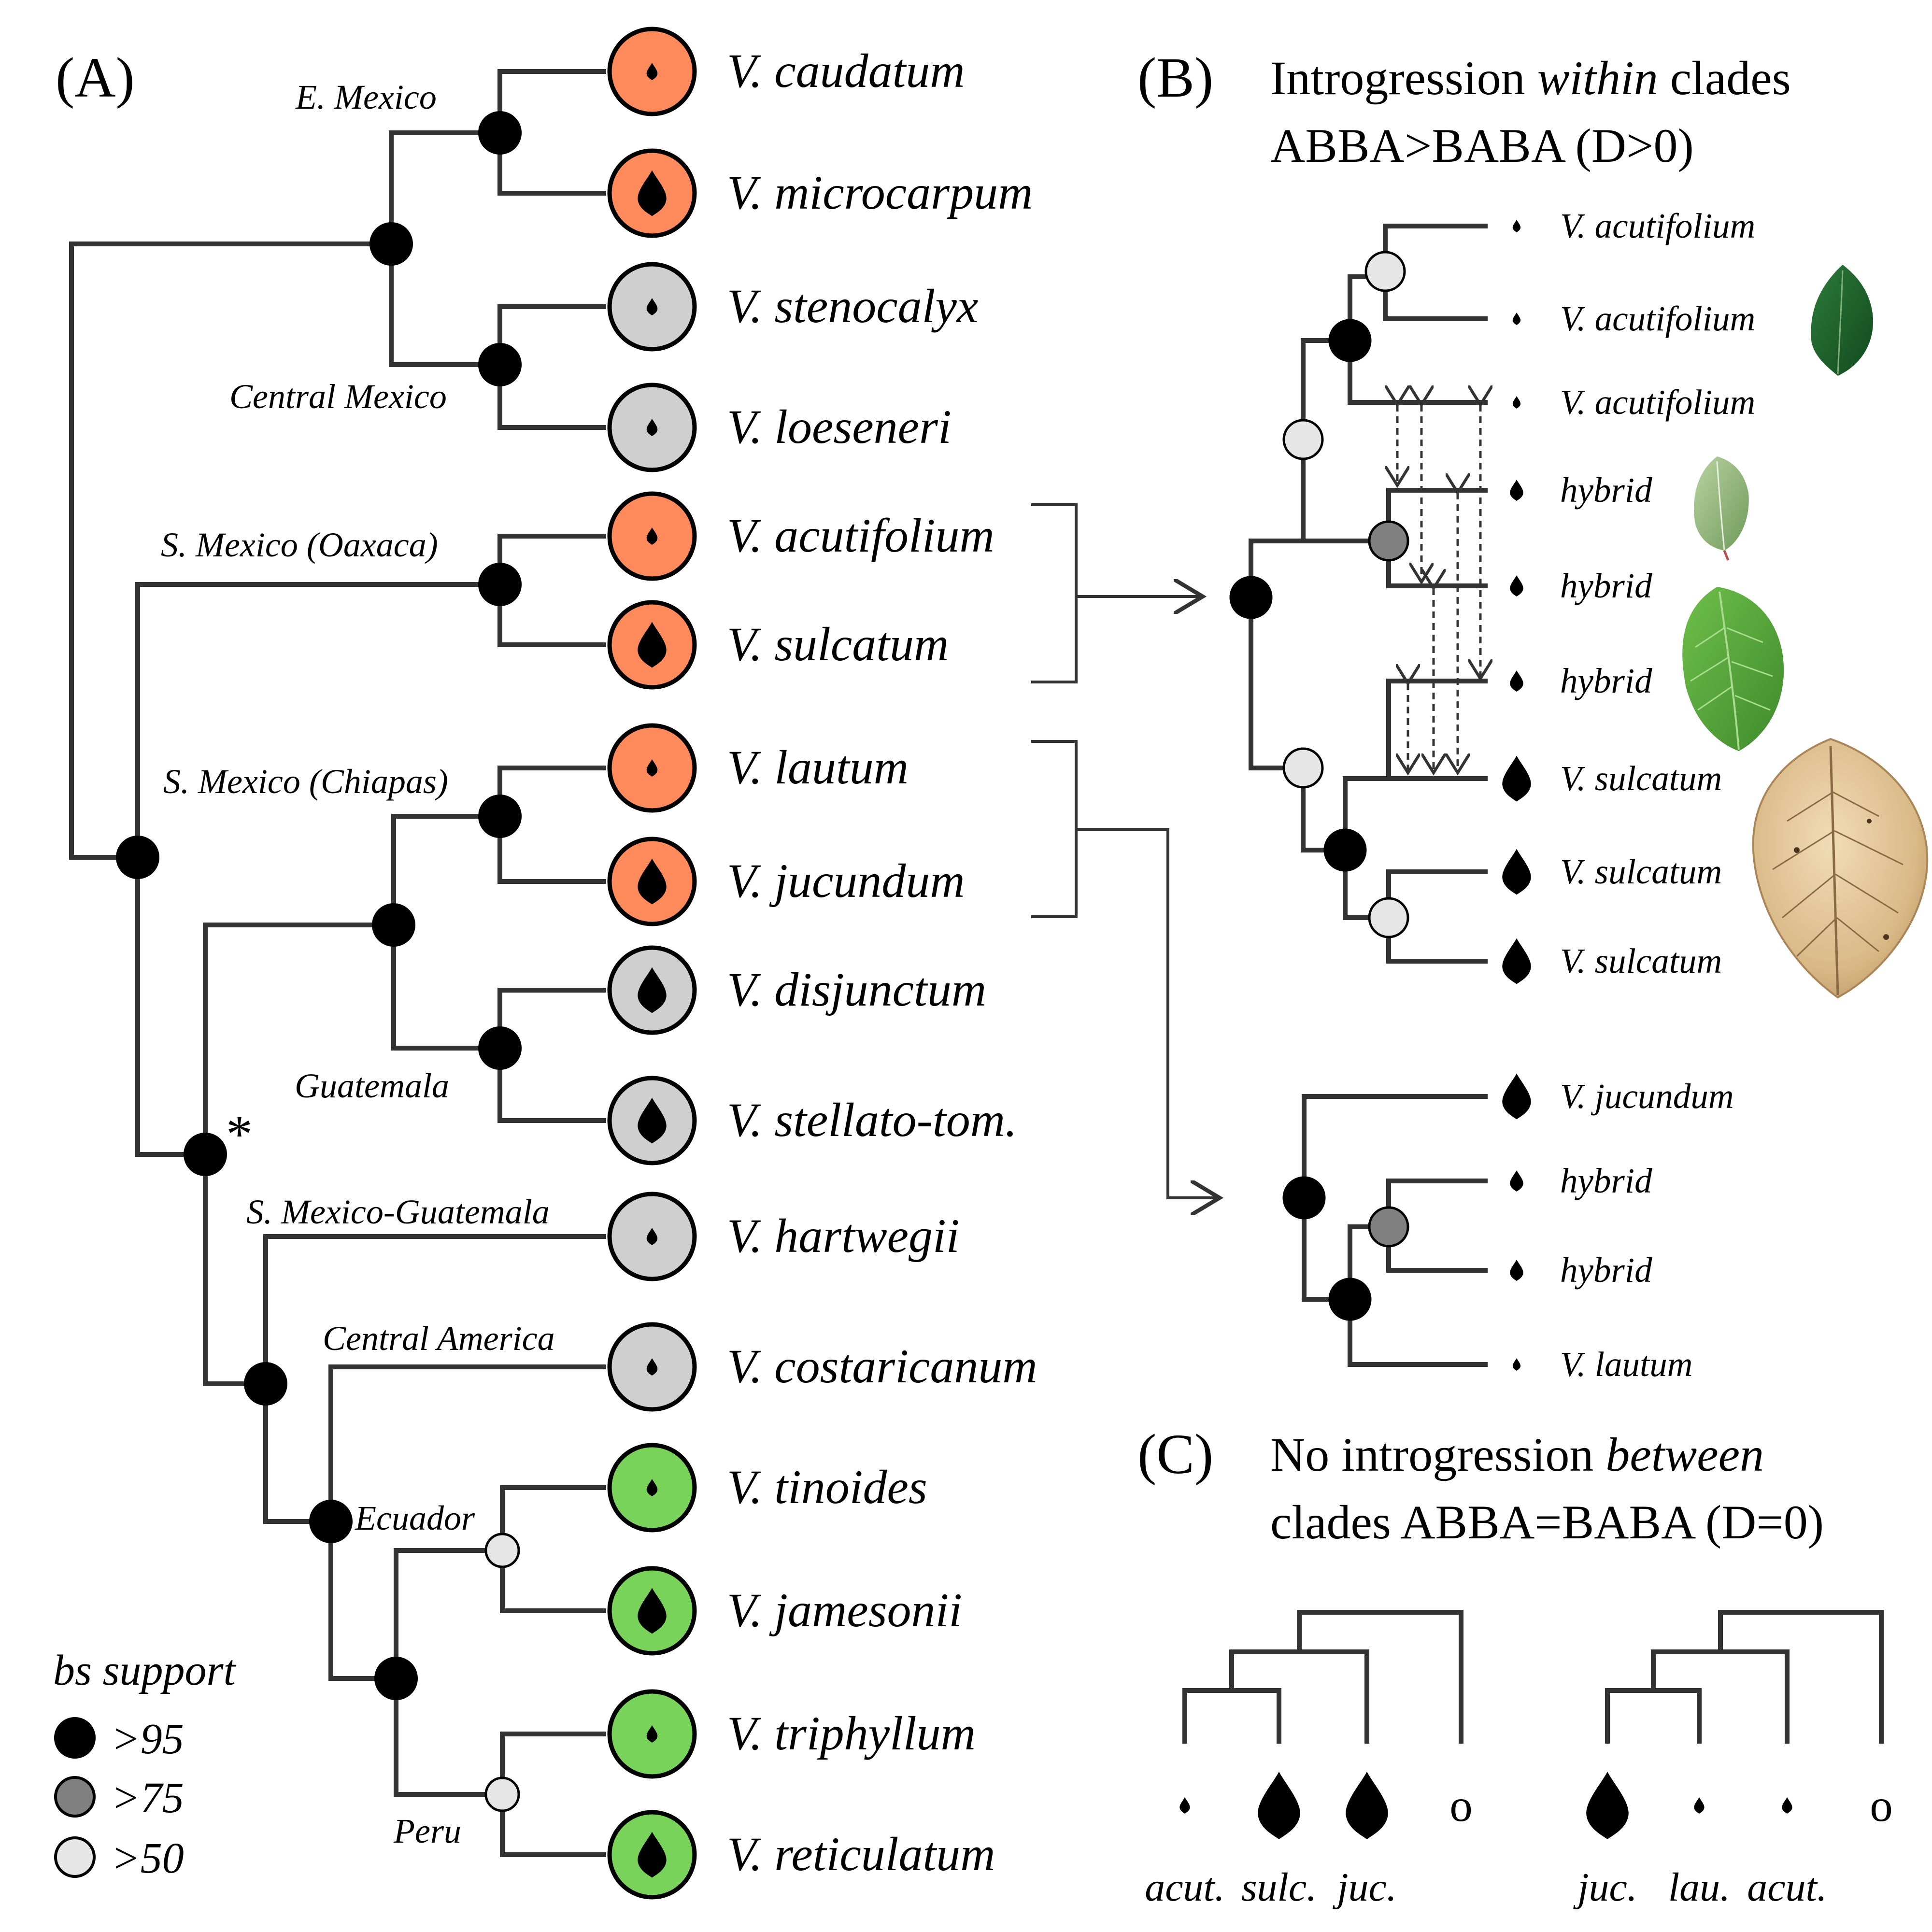 The image size is (1932, 1932). Describe the element at coordinates (1279, 1887) in the screenshot. I see `tip-label: sulc.` at that location.